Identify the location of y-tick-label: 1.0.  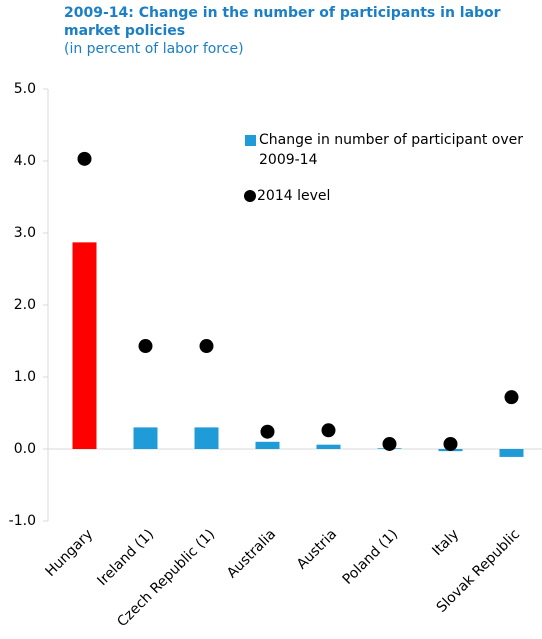
(25, 377).